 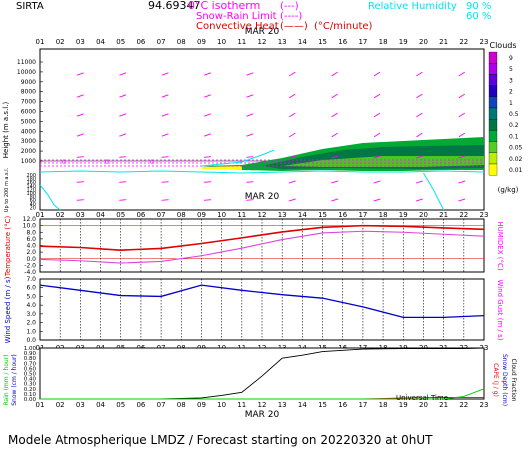 I want to click on temperature-panel-tick: 8.0, so click(x=31, y=232).